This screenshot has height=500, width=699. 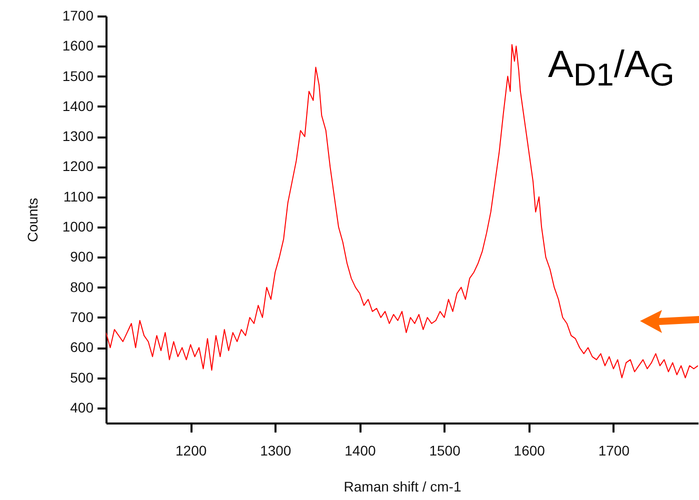 I want to click on y-tick-label: 1400, so click(x=78, y=106).